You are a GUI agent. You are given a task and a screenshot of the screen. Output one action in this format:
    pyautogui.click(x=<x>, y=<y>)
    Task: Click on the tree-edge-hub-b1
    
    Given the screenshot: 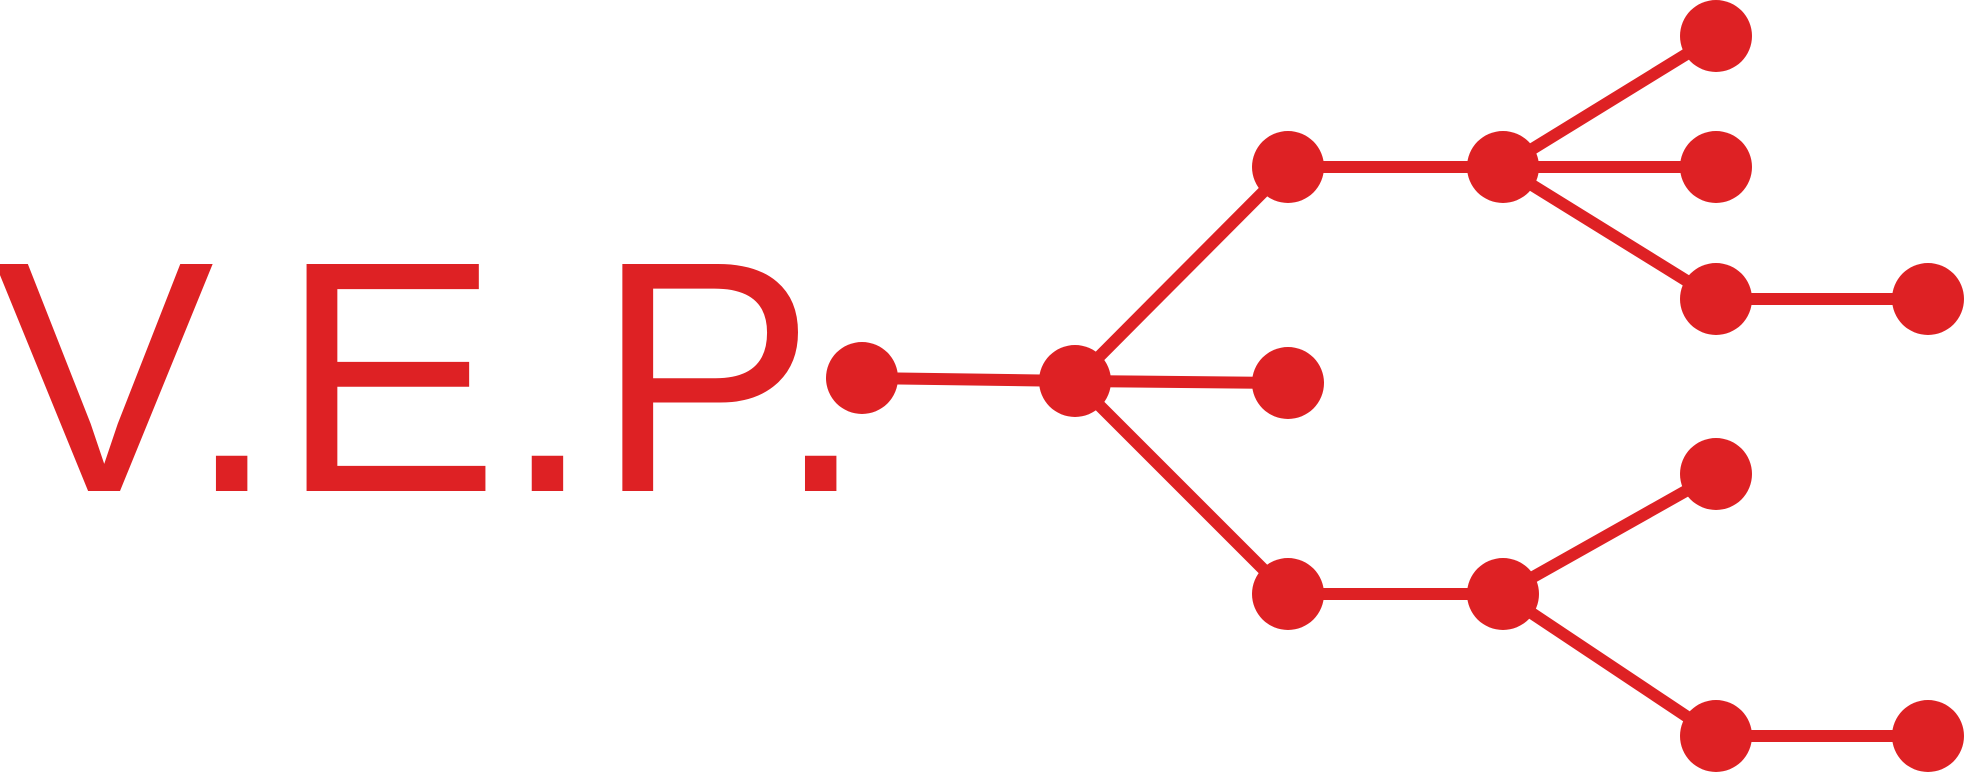 What is the action you would take?
    pyautogui.click(x=1181, y=487)
    